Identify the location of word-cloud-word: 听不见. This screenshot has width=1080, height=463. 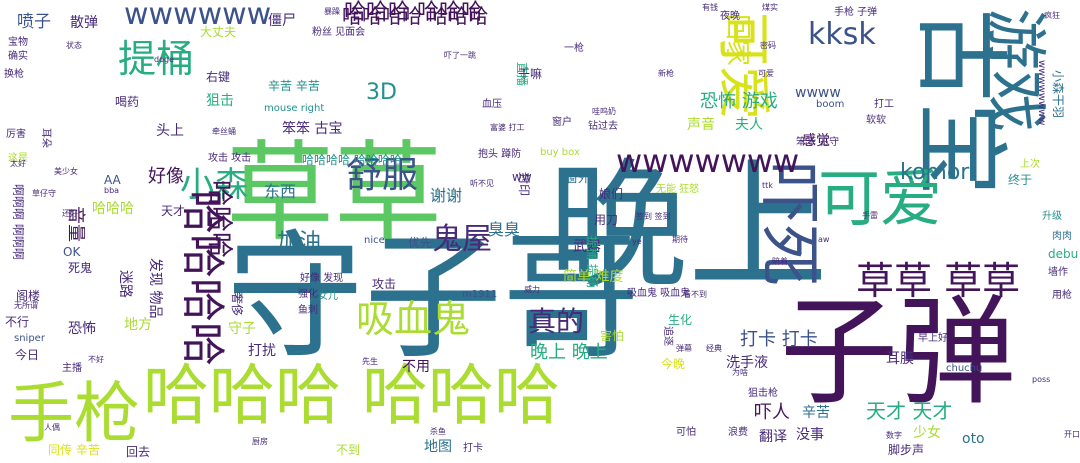
(482, 183).